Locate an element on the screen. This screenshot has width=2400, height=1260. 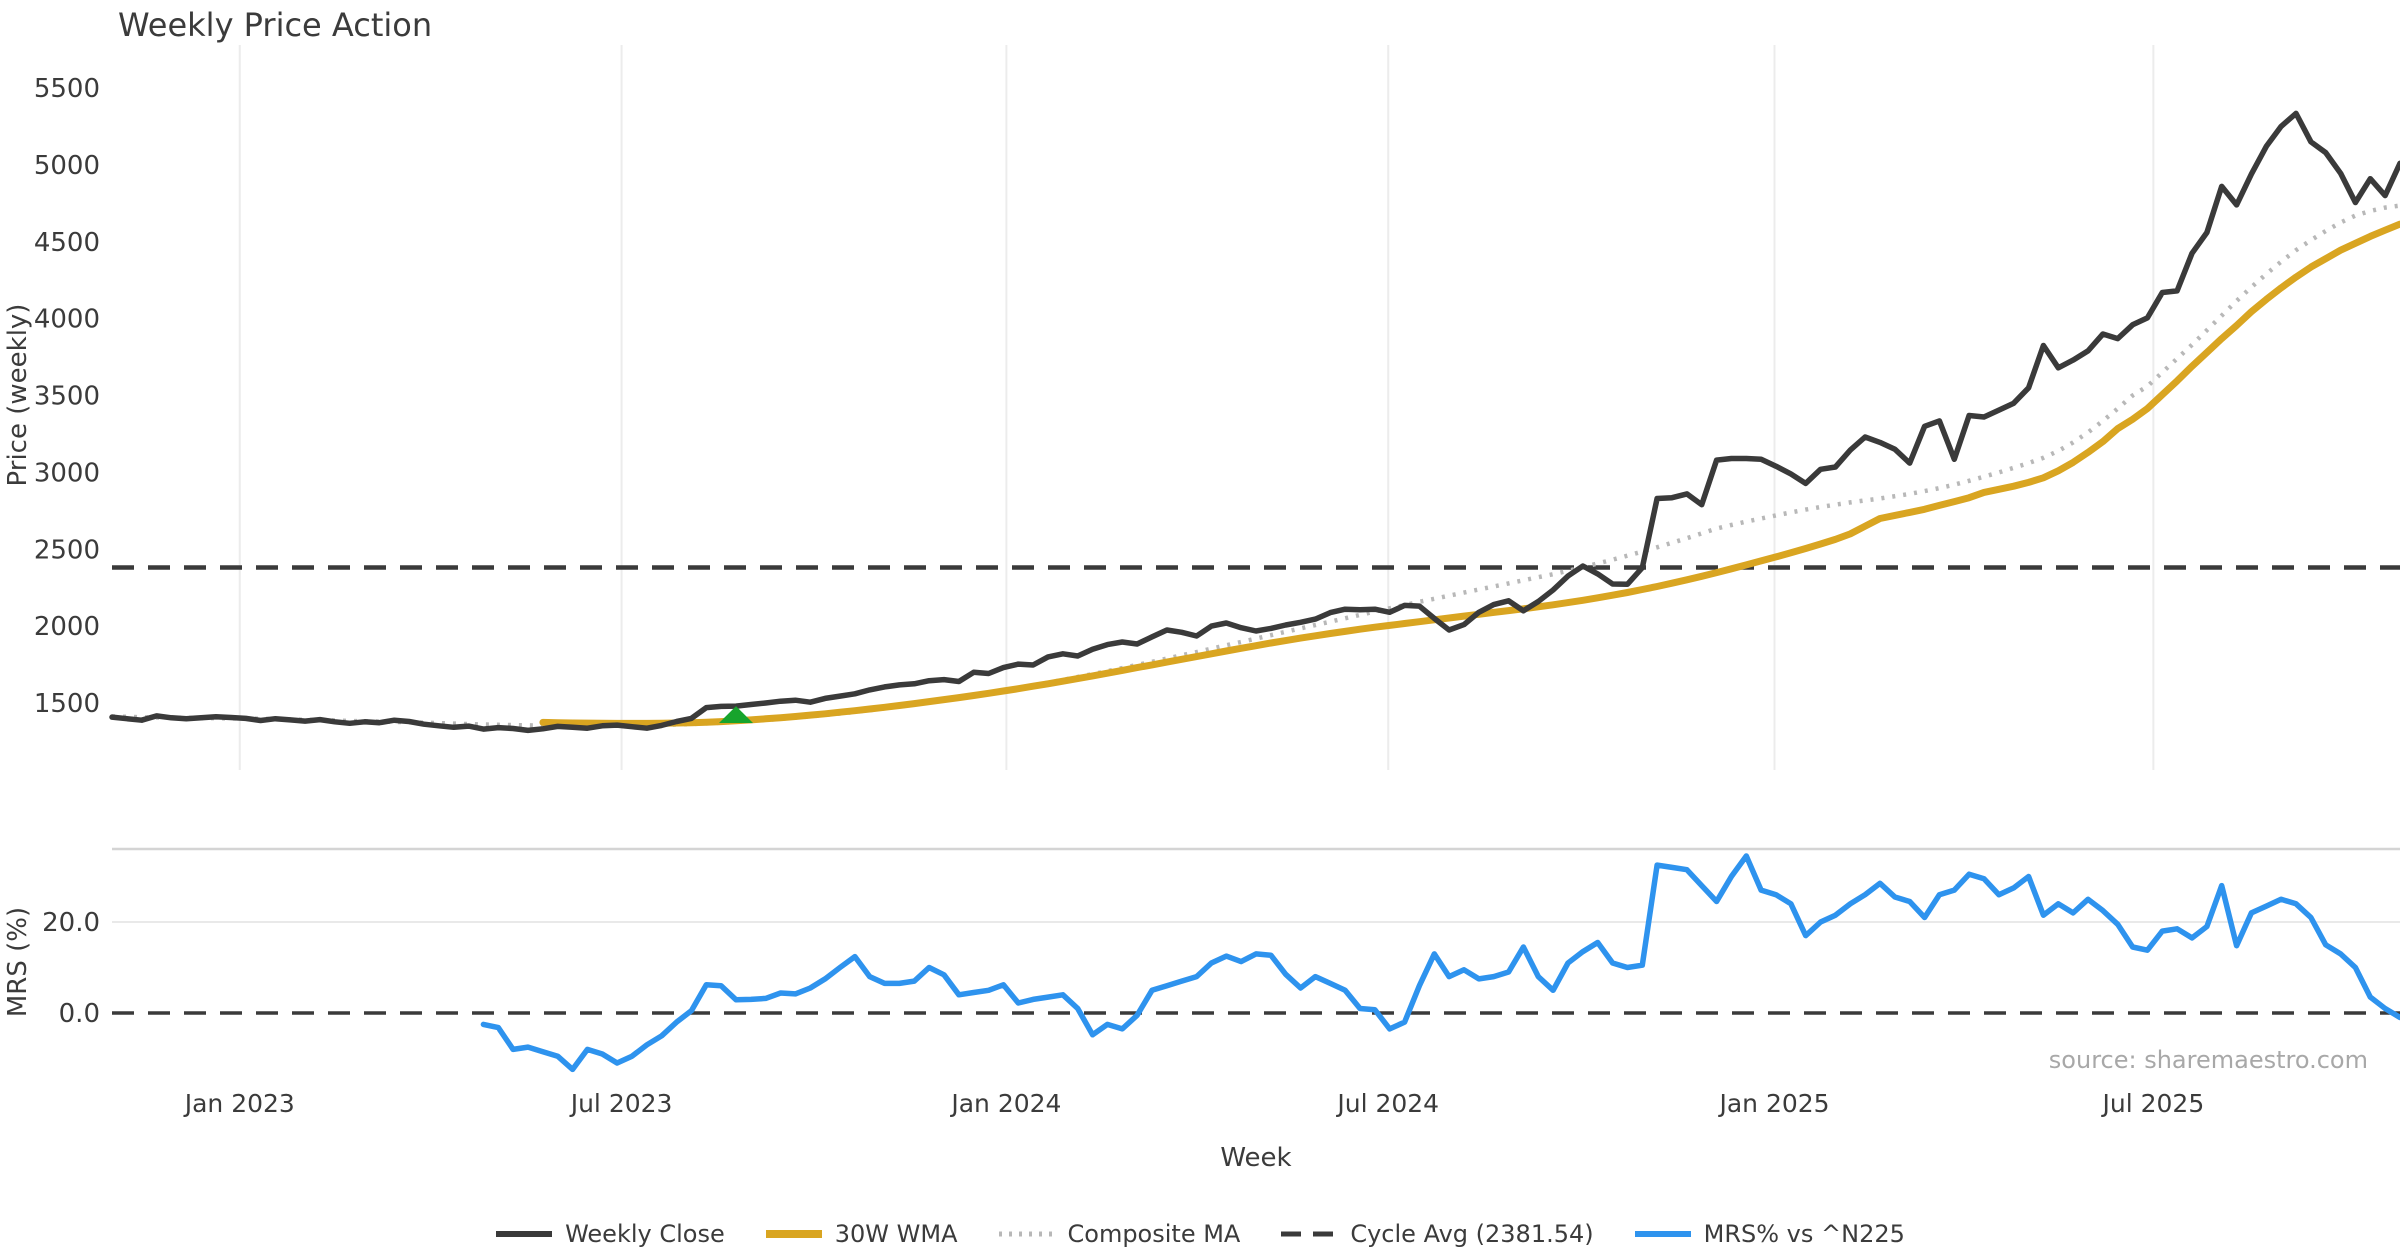
price-tick-label: 4500 is located at coordinates (67, 243).